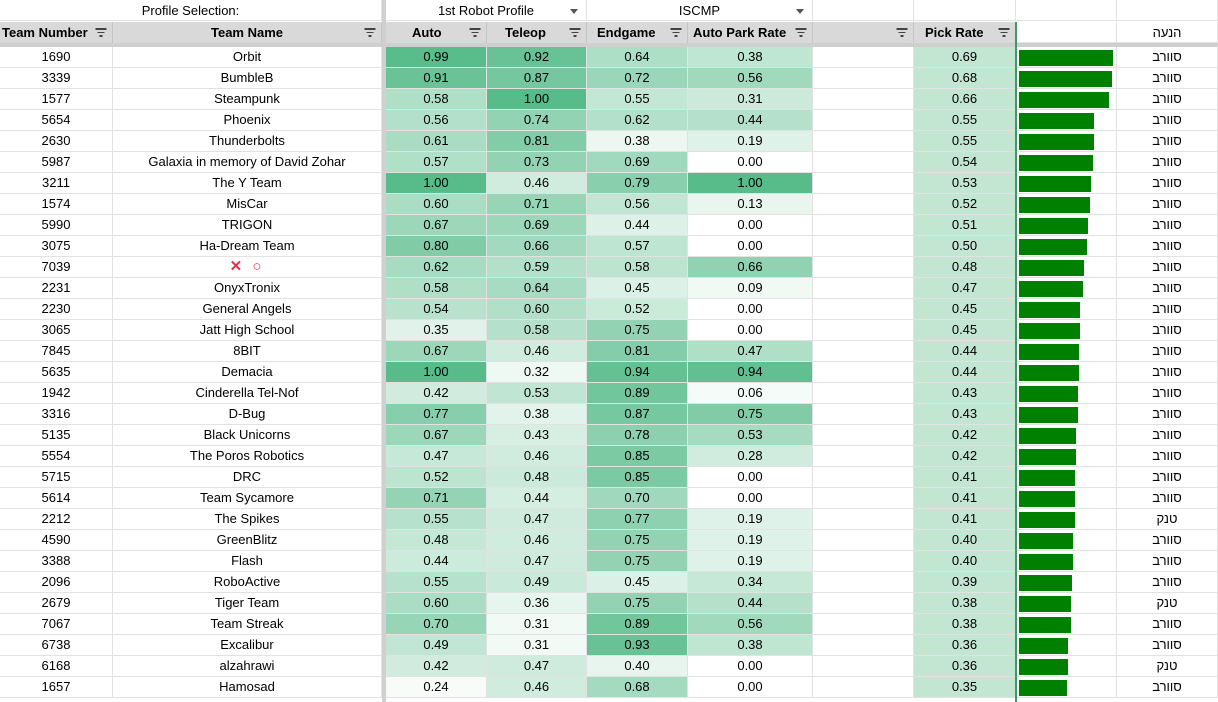  What do you see at coordinates (56, 477) in the screenshot?
I see `team-number-cell: 5715` at bounding box center [56, 477].